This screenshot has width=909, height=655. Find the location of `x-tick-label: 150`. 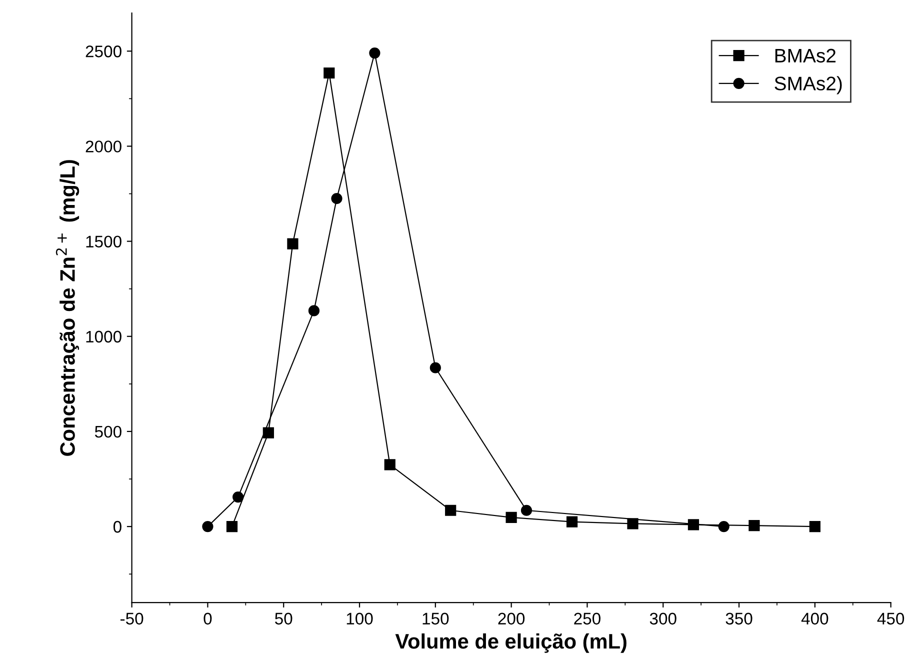

x-tick-label: 150 is located at coordinates (435, 618).